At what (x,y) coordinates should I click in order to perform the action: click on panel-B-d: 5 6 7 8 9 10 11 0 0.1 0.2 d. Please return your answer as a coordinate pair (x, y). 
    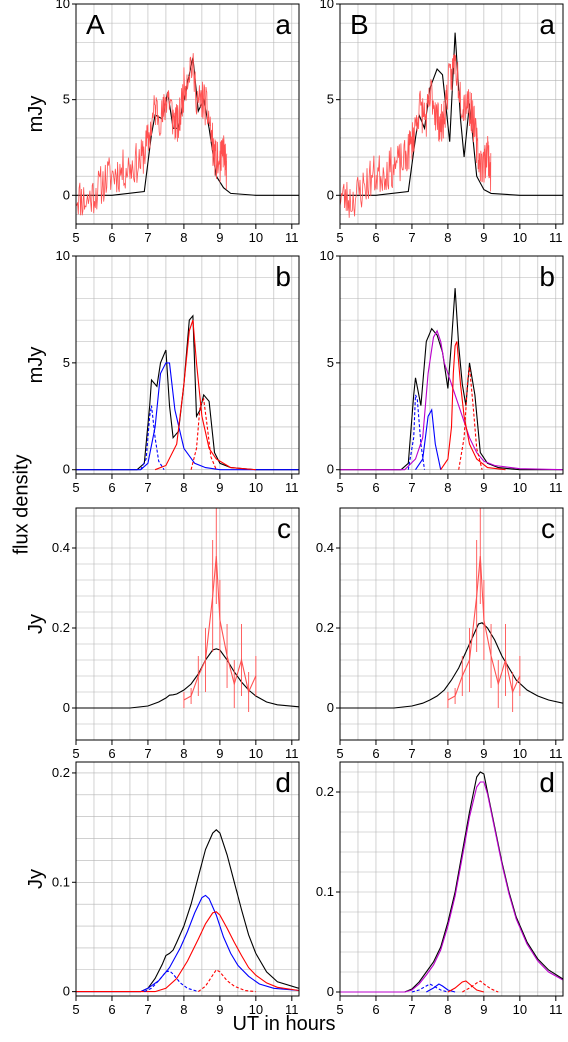
    Looking at the image, I should click on (440, 889).